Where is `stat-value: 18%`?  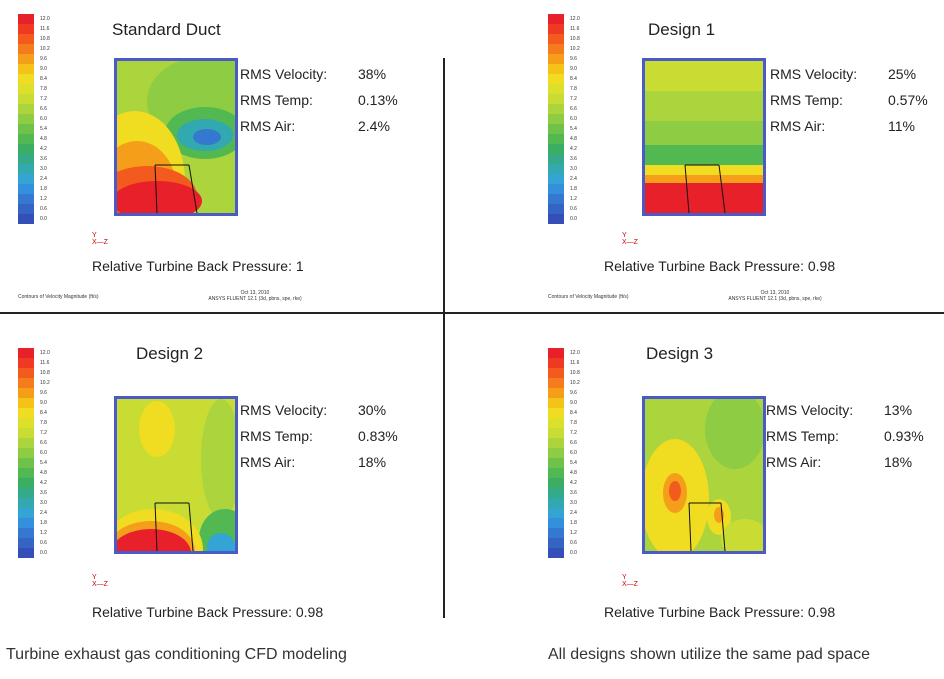
stat-value: 18% is located at coordinates (372, 462).